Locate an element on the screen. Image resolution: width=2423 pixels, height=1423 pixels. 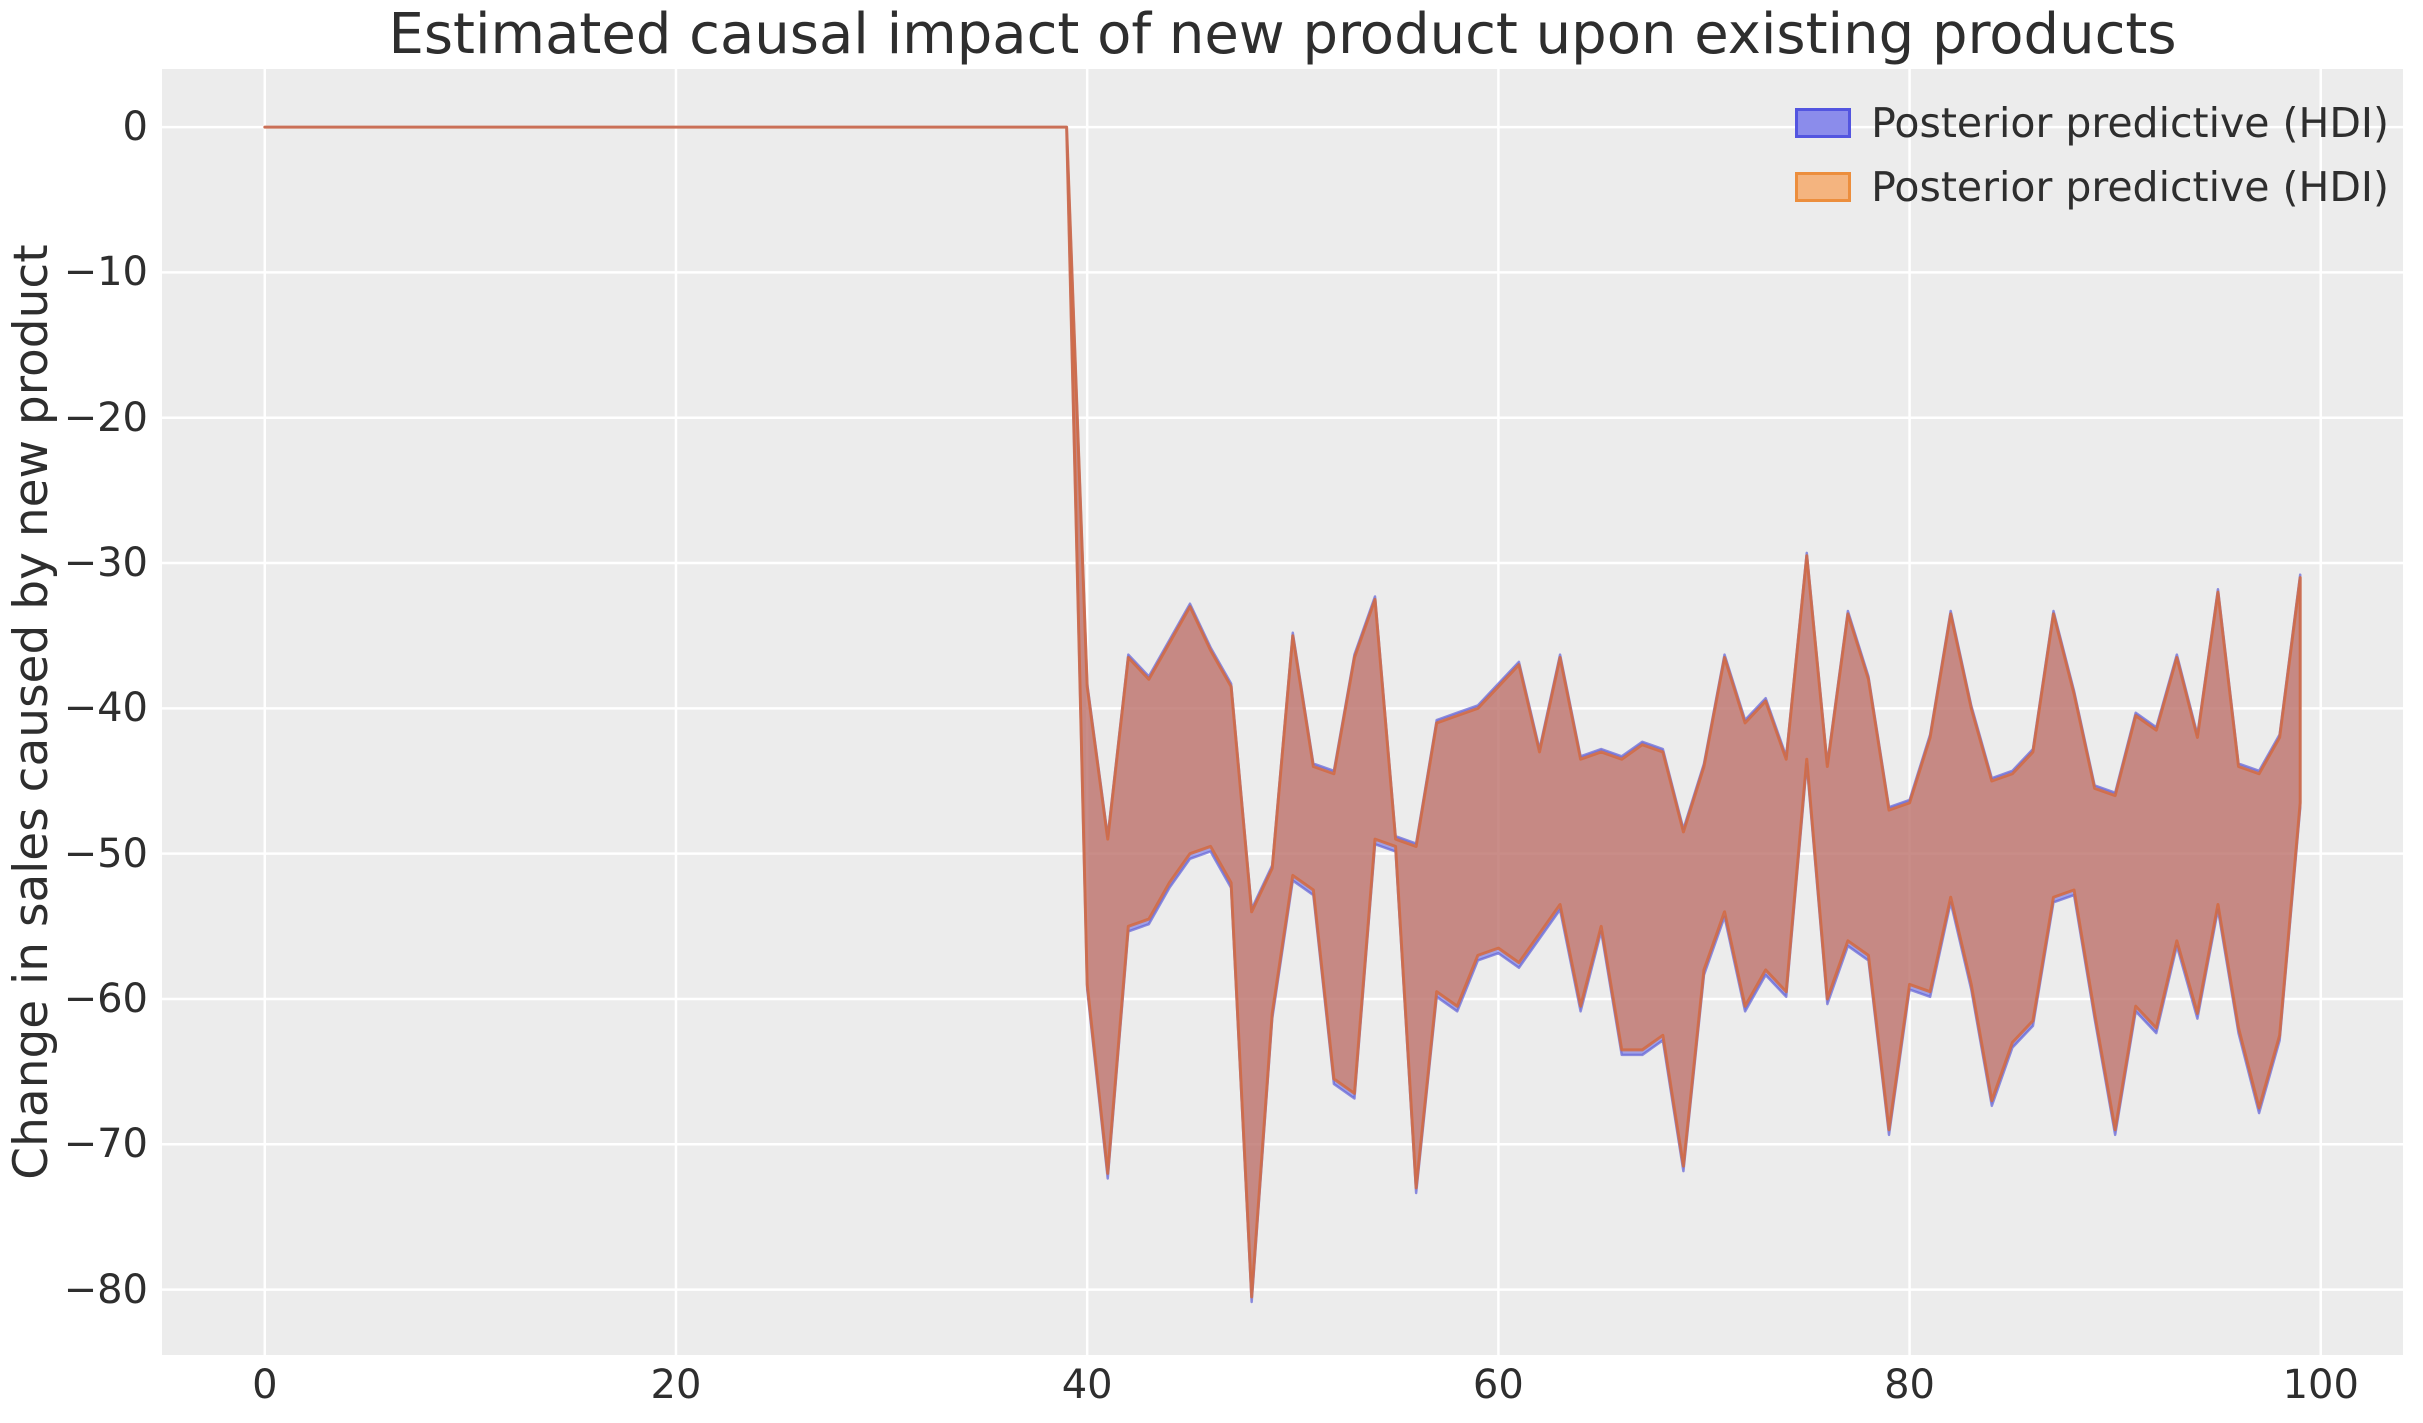
y-tick-label: −70 is located at coordinates (105, 1144).